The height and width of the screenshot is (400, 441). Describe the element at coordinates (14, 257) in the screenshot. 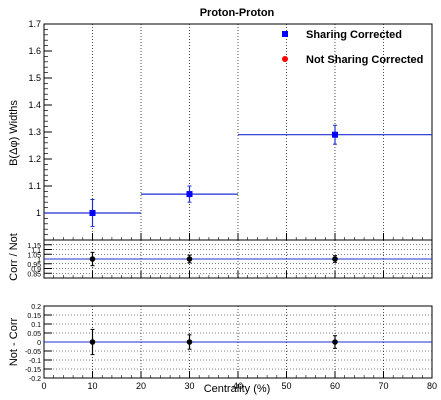

I see `y-axis-title-ratio: Corr / Not` at that location.